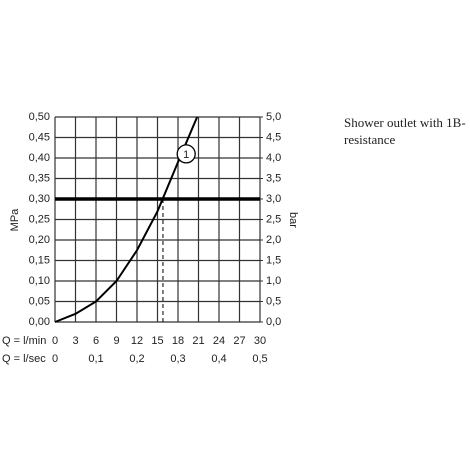  What do you see at coordinates (15, 220) in the screenshot?
I see `y-axis-label: MPa` at bounding box center [15, 220].